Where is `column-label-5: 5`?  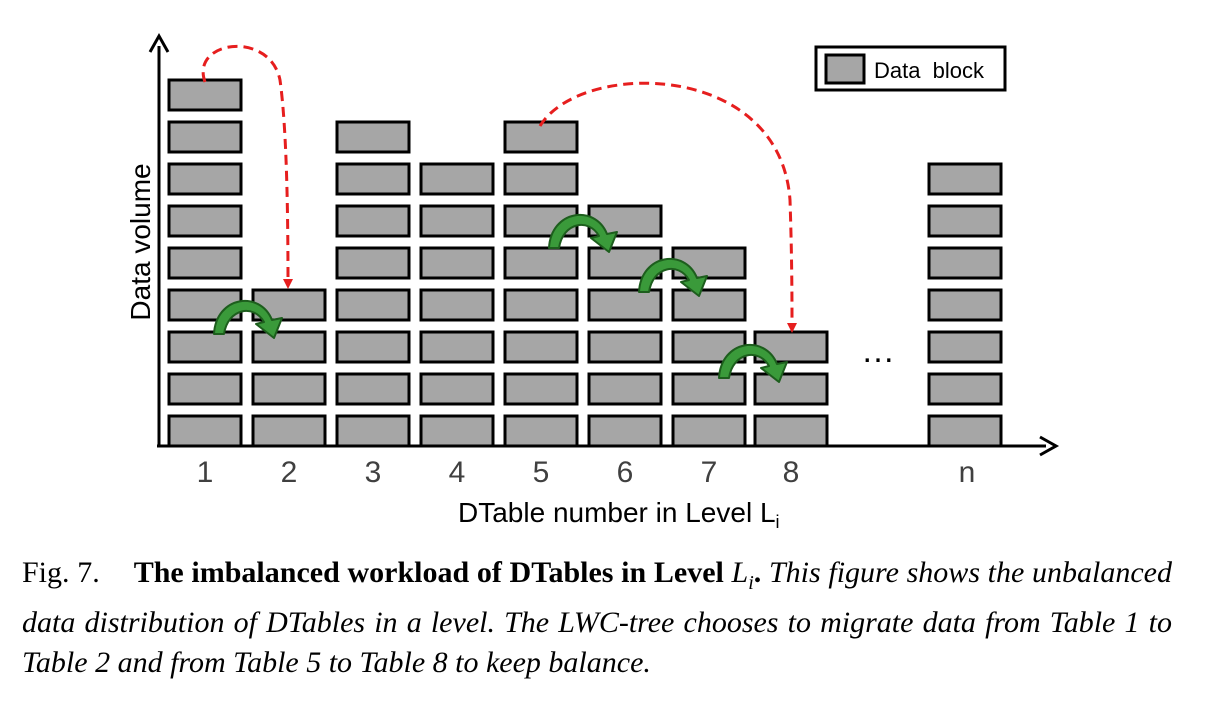
column-label-5: 5 is located at coordinates (541, 472).